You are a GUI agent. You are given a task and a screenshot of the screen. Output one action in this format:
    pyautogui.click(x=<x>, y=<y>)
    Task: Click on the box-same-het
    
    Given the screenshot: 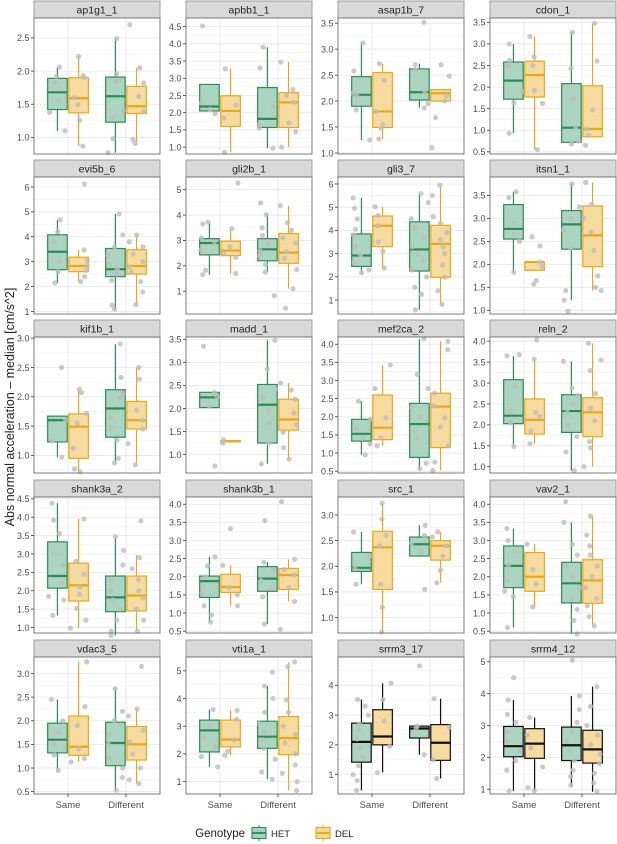 What is the action you would take?
    pyautogui.click(x=209, y=589)
    